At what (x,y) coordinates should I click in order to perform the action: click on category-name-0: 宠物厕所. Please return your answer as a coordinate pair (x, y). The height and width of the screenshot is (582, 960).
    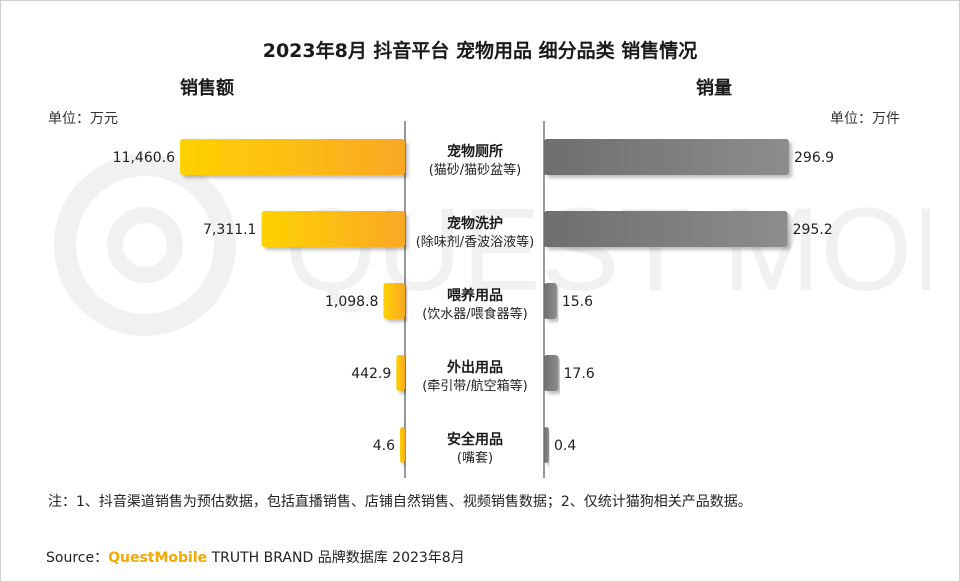
    Looking at the image, I should click on (475, 151).